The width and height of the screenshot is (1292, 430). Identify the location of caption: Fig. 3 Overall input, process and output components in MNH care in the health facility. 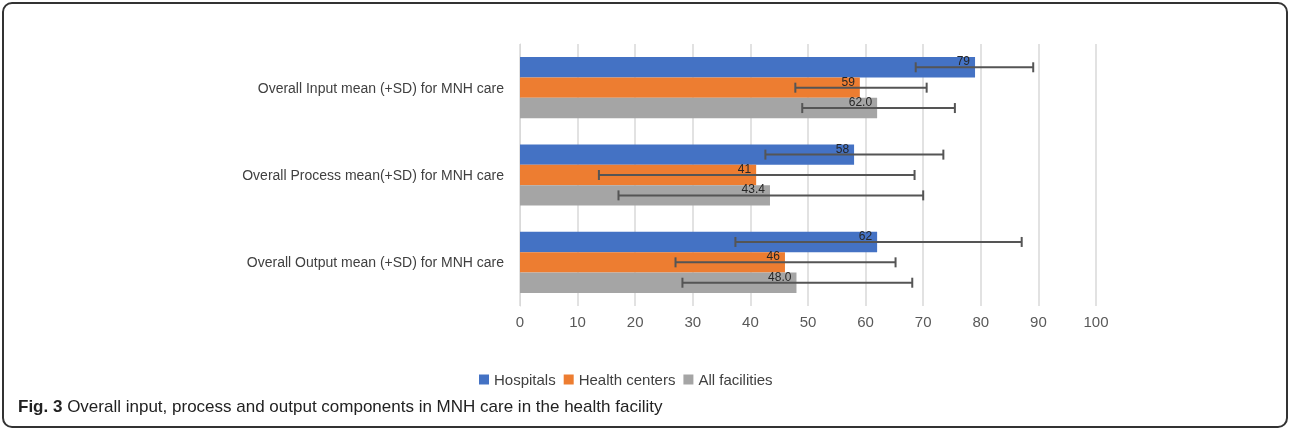
(340, 407).